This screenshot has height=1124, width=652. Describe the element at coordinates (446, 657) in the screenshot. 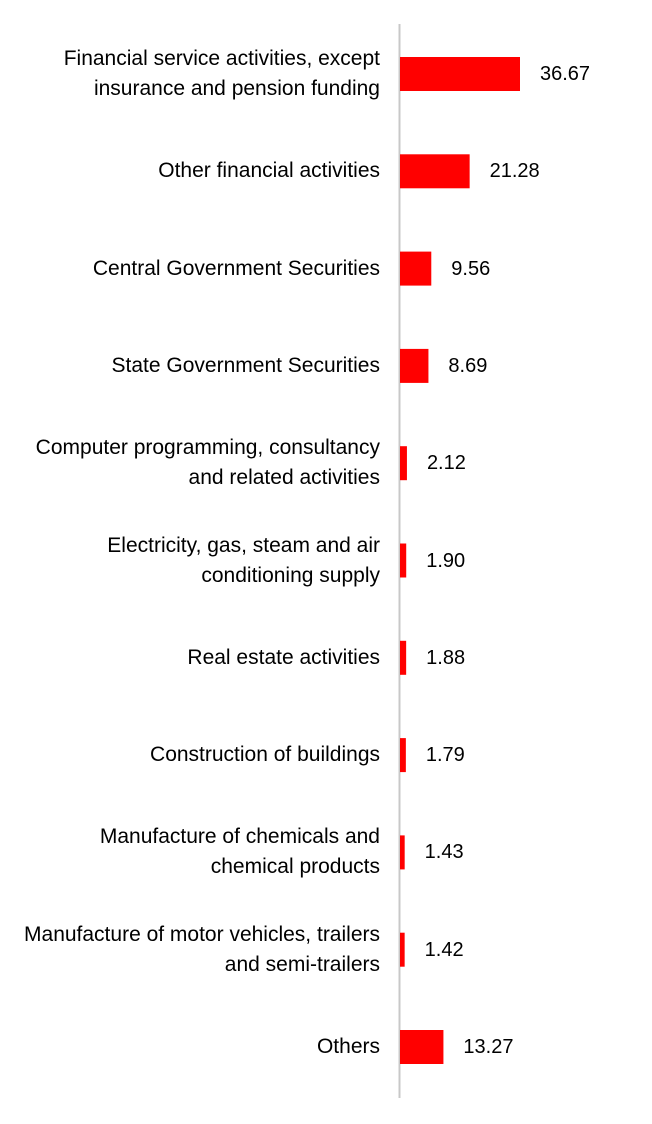

I see `data-label: 1.88` at that location.